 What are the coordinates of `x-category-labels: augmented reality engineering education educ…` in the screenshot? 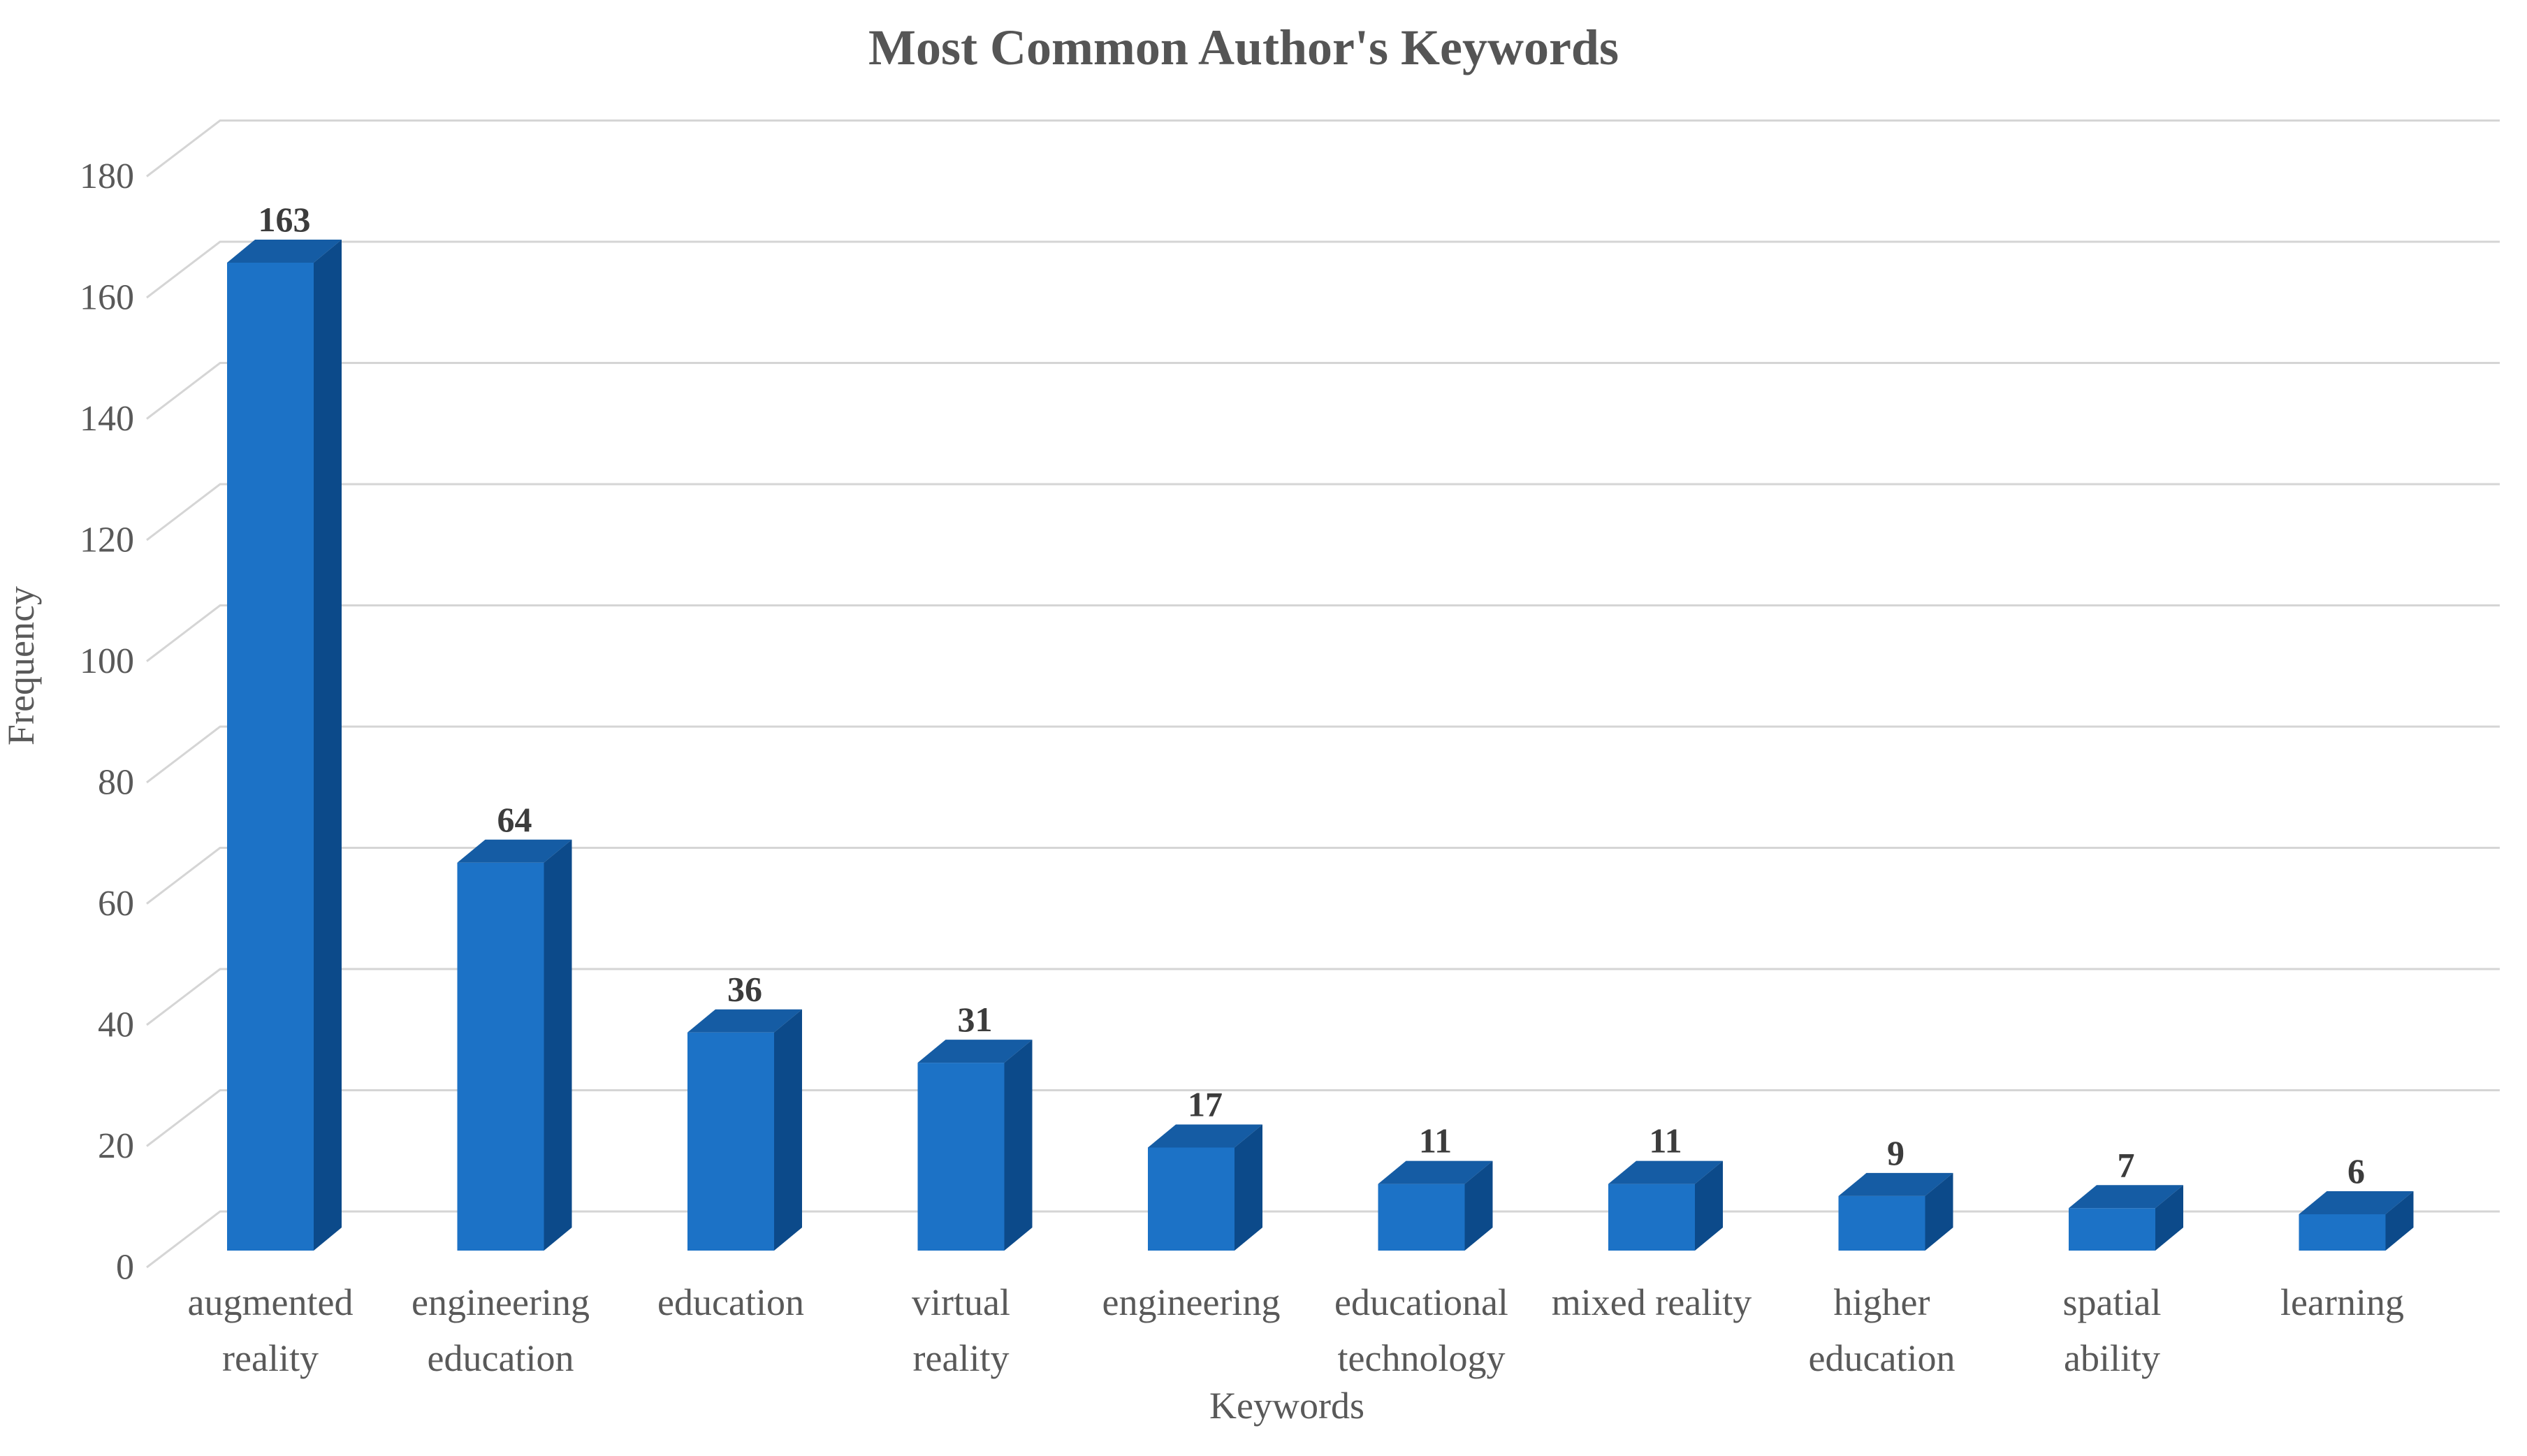 It's located at (1296, 1330).